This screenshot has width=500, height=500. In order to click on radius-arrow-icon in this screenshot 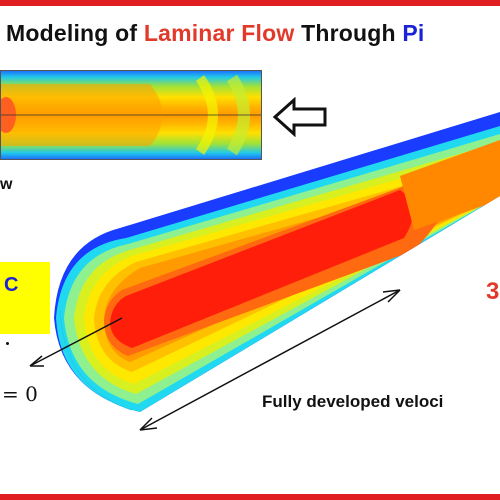, I will do `click(76, 342)`.